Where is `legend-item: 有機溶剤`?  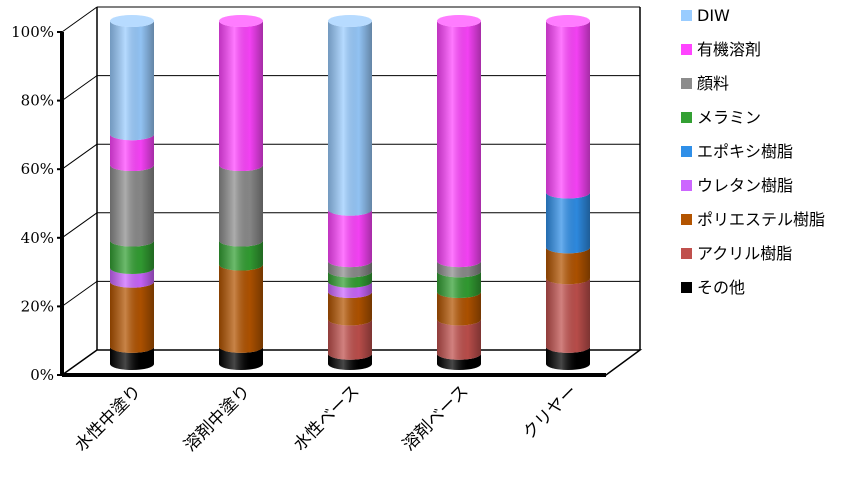
legend-item: 有機溶剤 is located at coordinates (721, 49).